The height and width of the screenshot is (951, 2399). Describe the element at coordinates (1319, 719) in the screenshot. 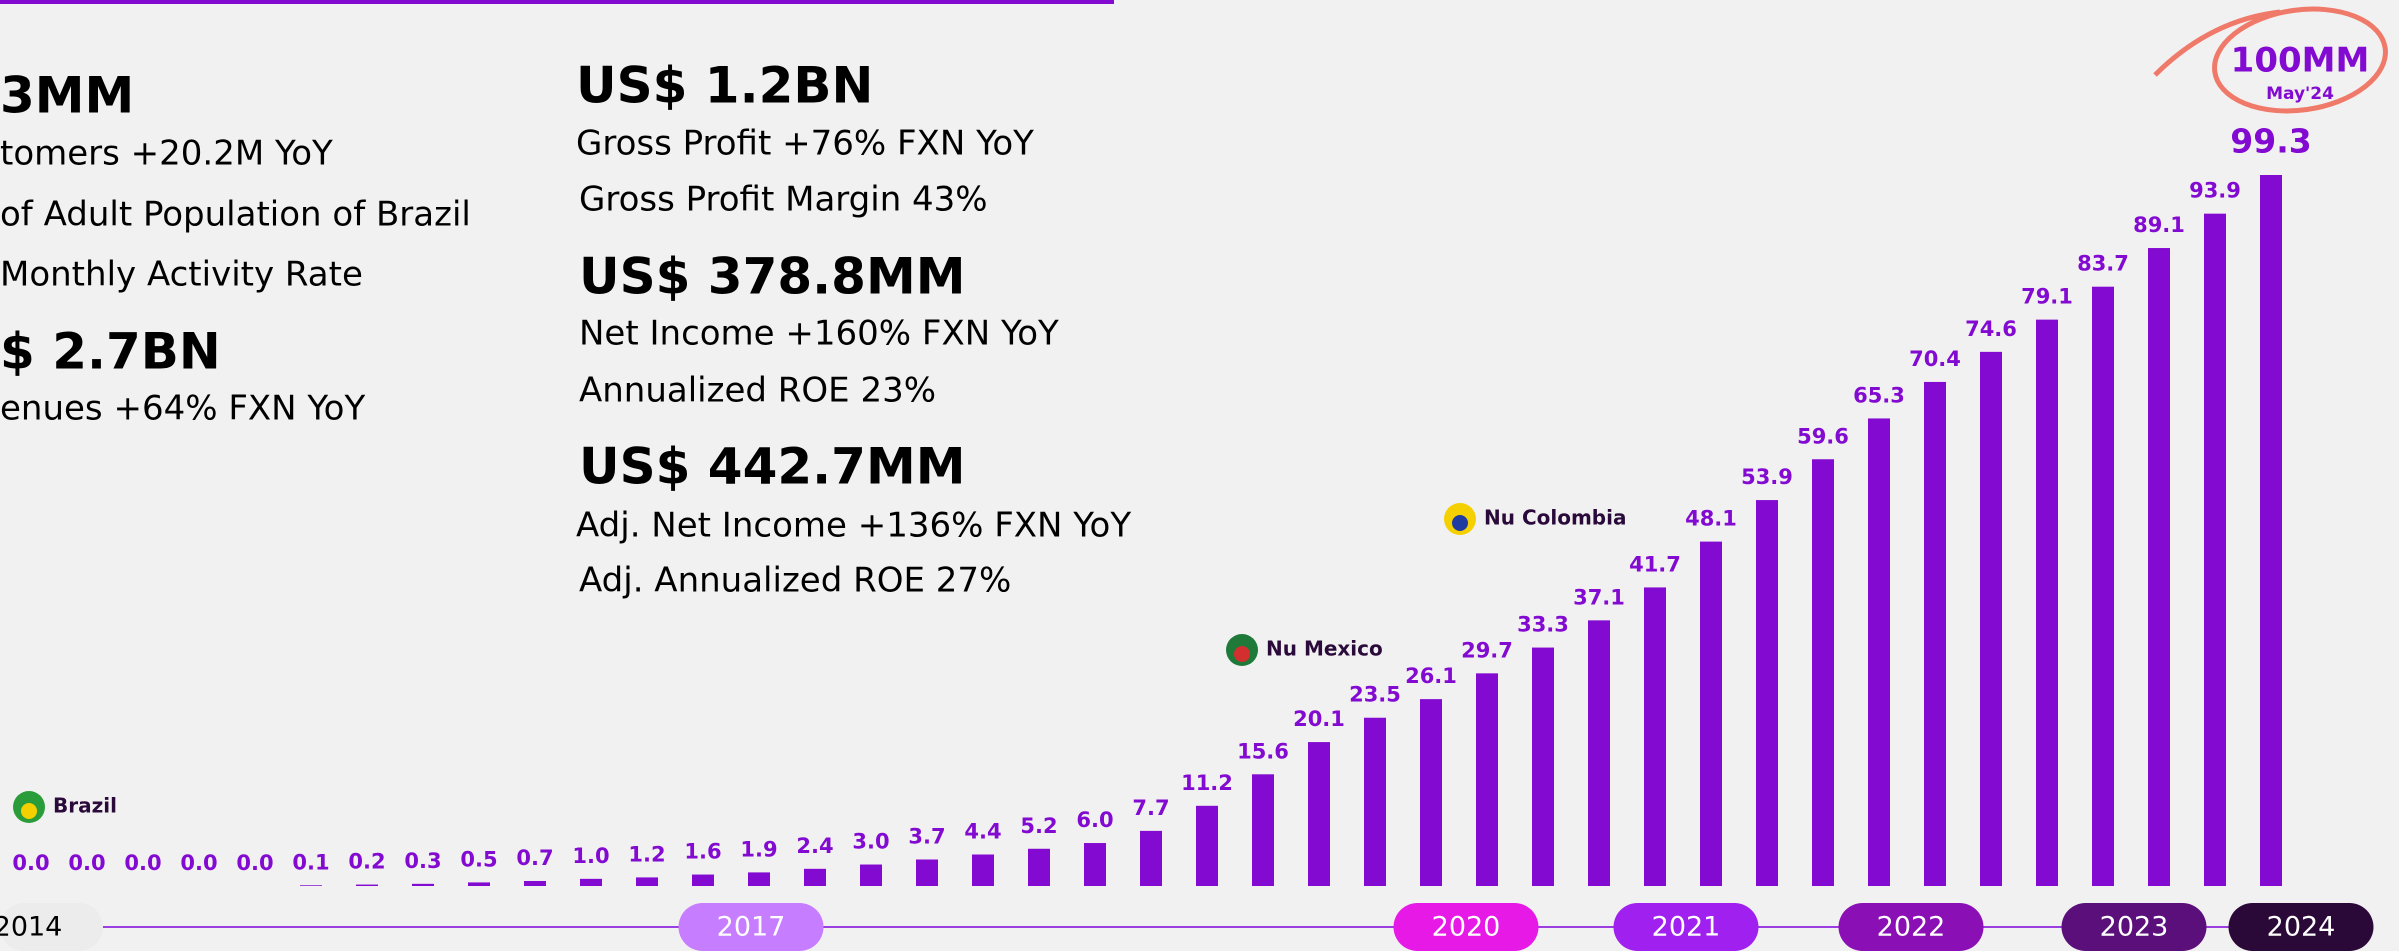

I see `value-label: 20.1` at that location.